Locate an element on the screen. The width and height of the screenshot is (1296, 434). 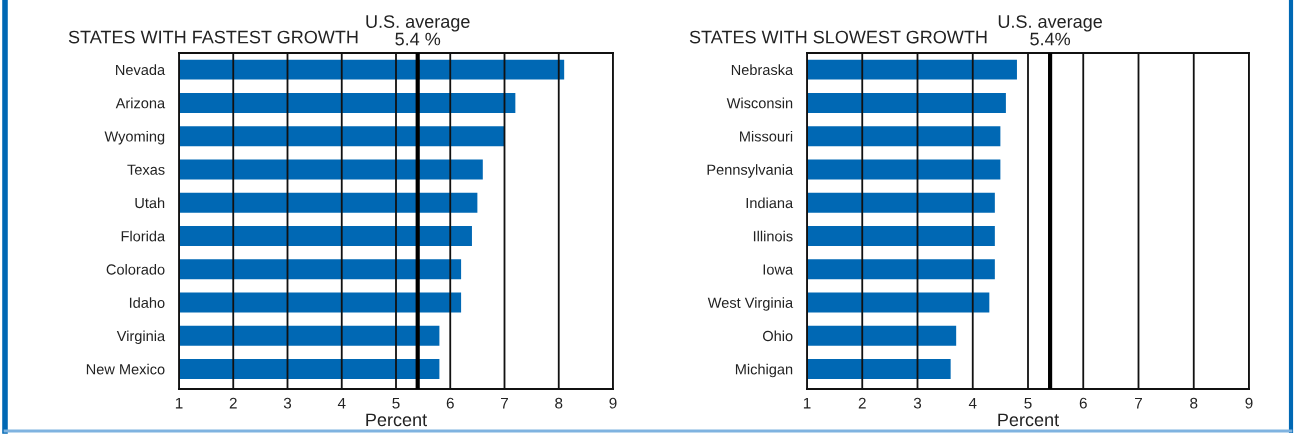
y-tick-label: Indiana is located at coordinates (770, 203).